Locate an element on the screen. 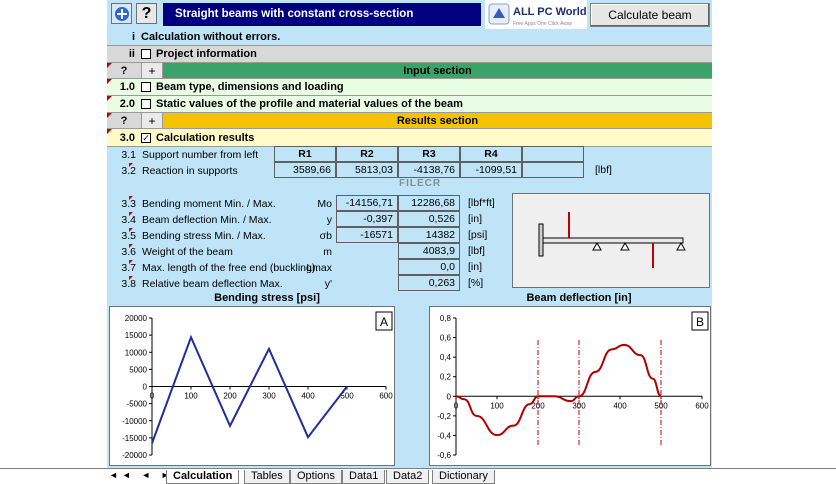  result-row: 3.8 Relative beam deflection Max. y' is located at coordinates (307, 284).